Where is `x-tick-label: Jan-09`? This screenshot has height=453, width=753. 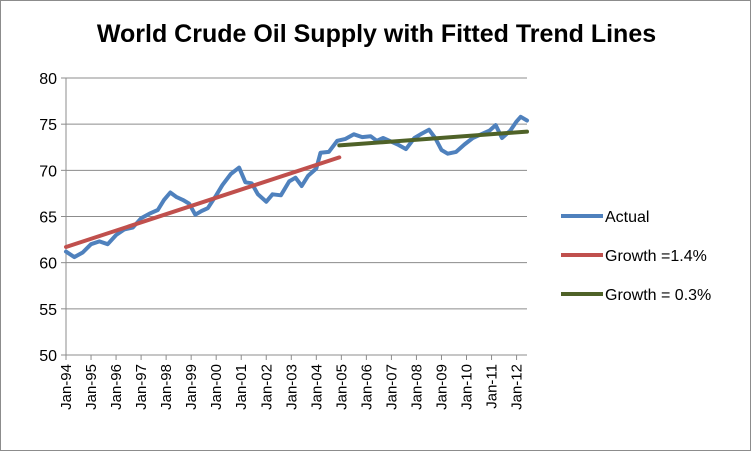 x-tick-label: Jan-09 is located at coordinates (441, 387).